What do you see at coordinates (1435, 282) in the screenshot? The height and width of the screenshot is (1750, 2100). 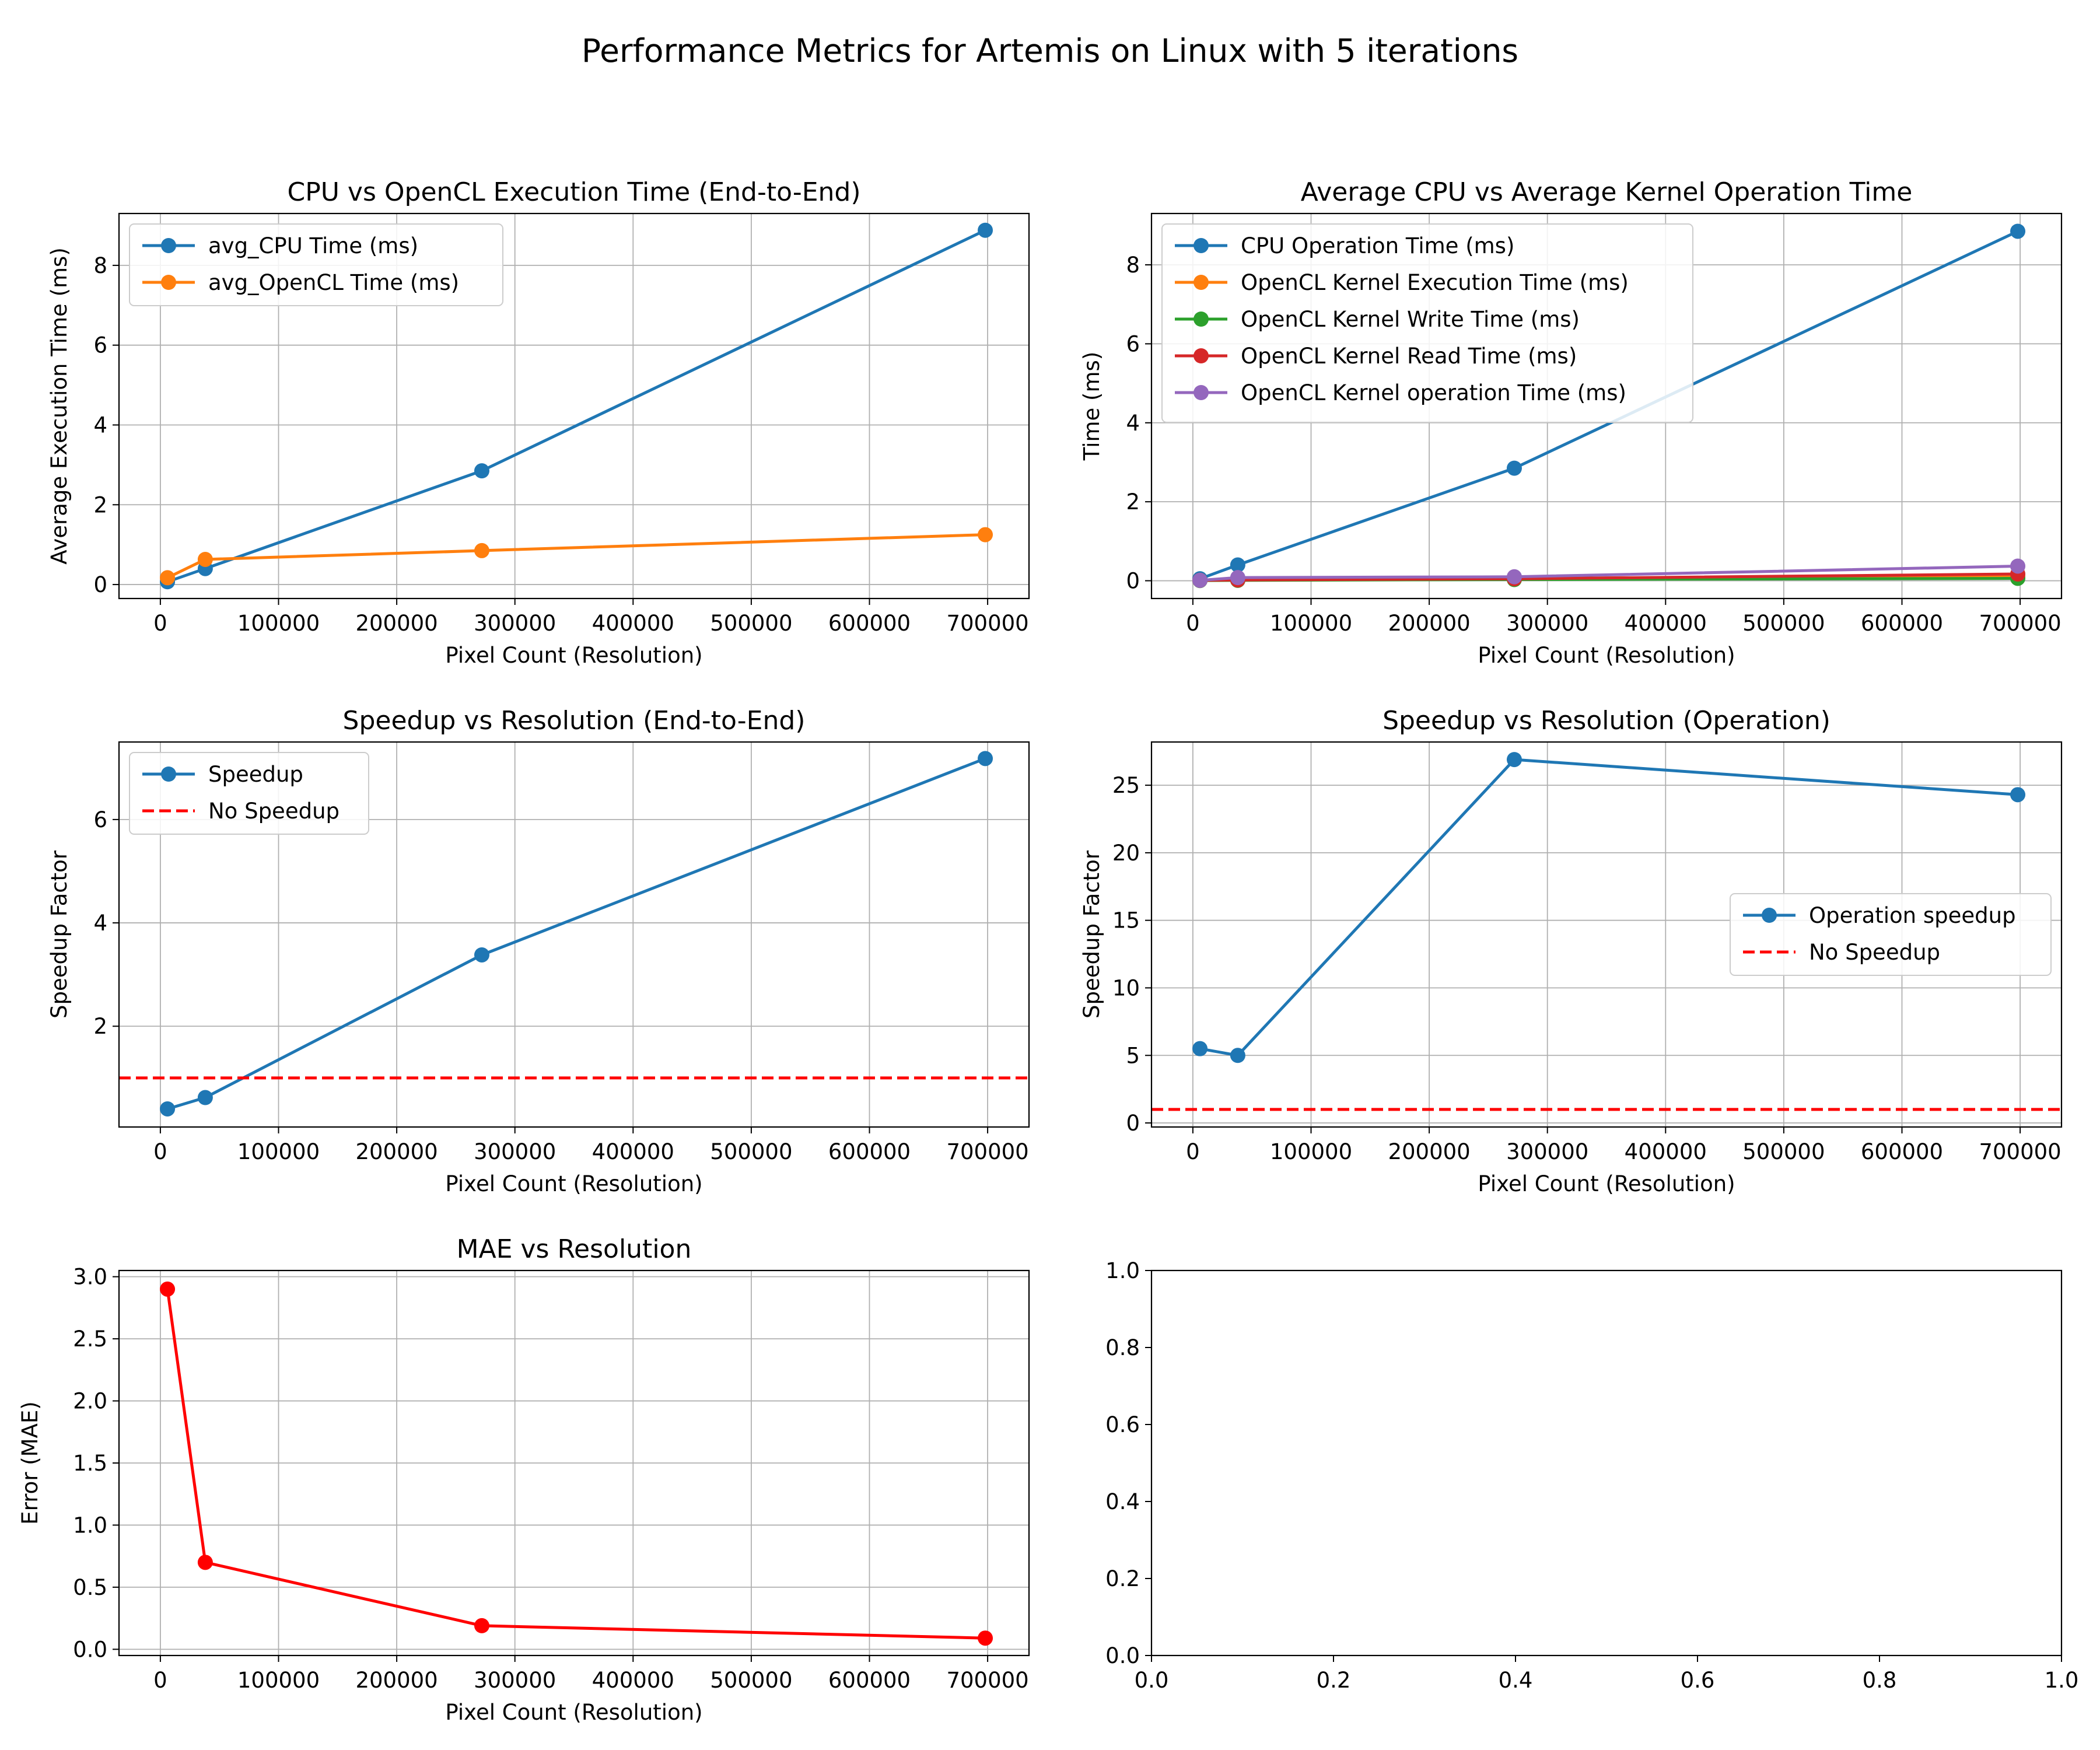 I see `legend-label: OpenCL Kernel Execution Time (ms)` at bounding box center [1435, 282].